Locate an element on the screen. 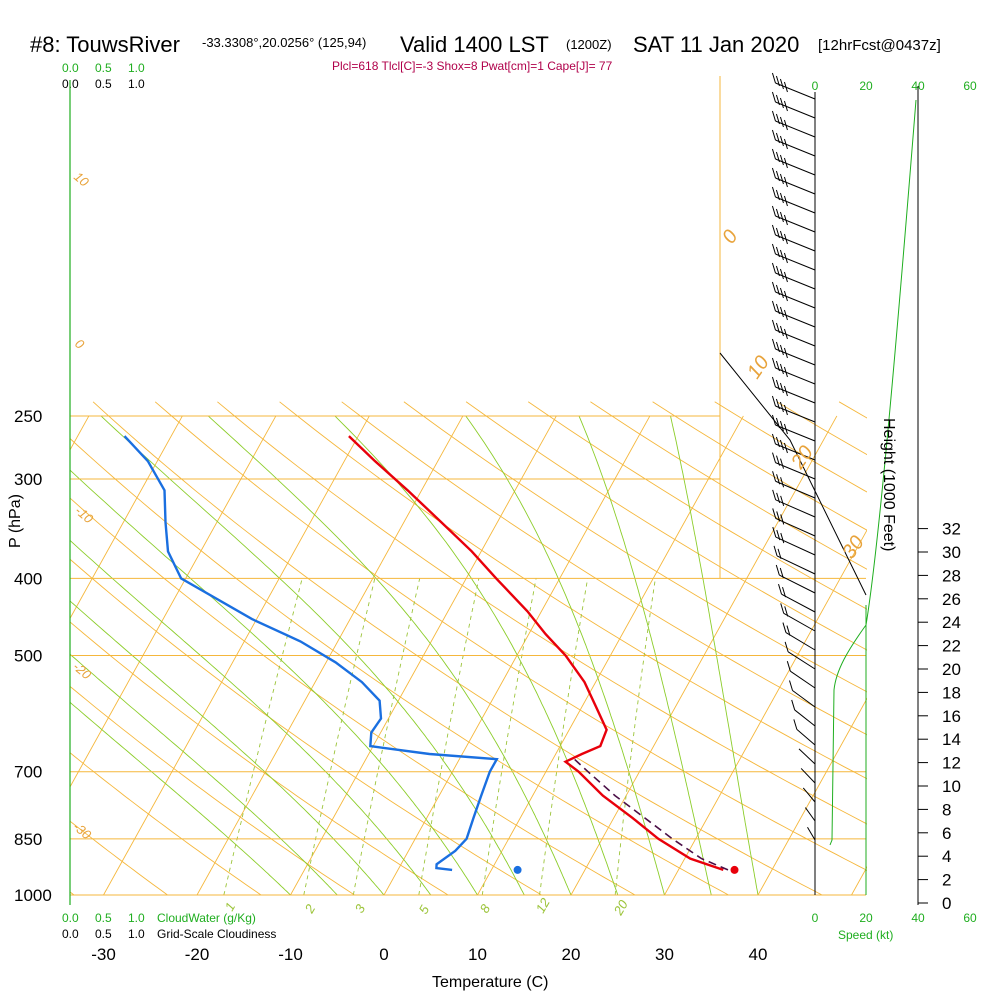  height-tick-label: 4 is located at coordinates (946, 856).